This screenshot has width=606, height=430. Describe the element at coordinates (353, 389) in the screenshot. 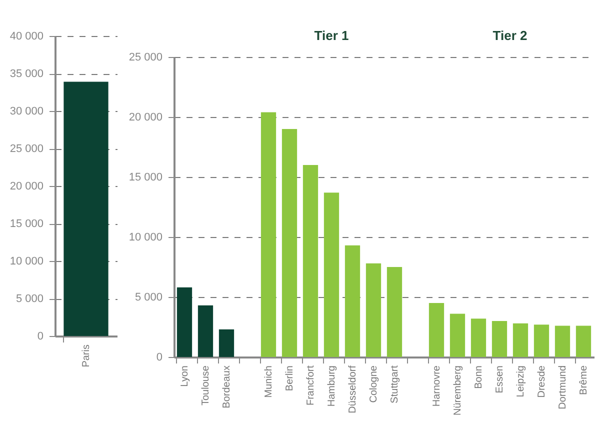

I see `x-tick-label: Düsseldorf` at that location.